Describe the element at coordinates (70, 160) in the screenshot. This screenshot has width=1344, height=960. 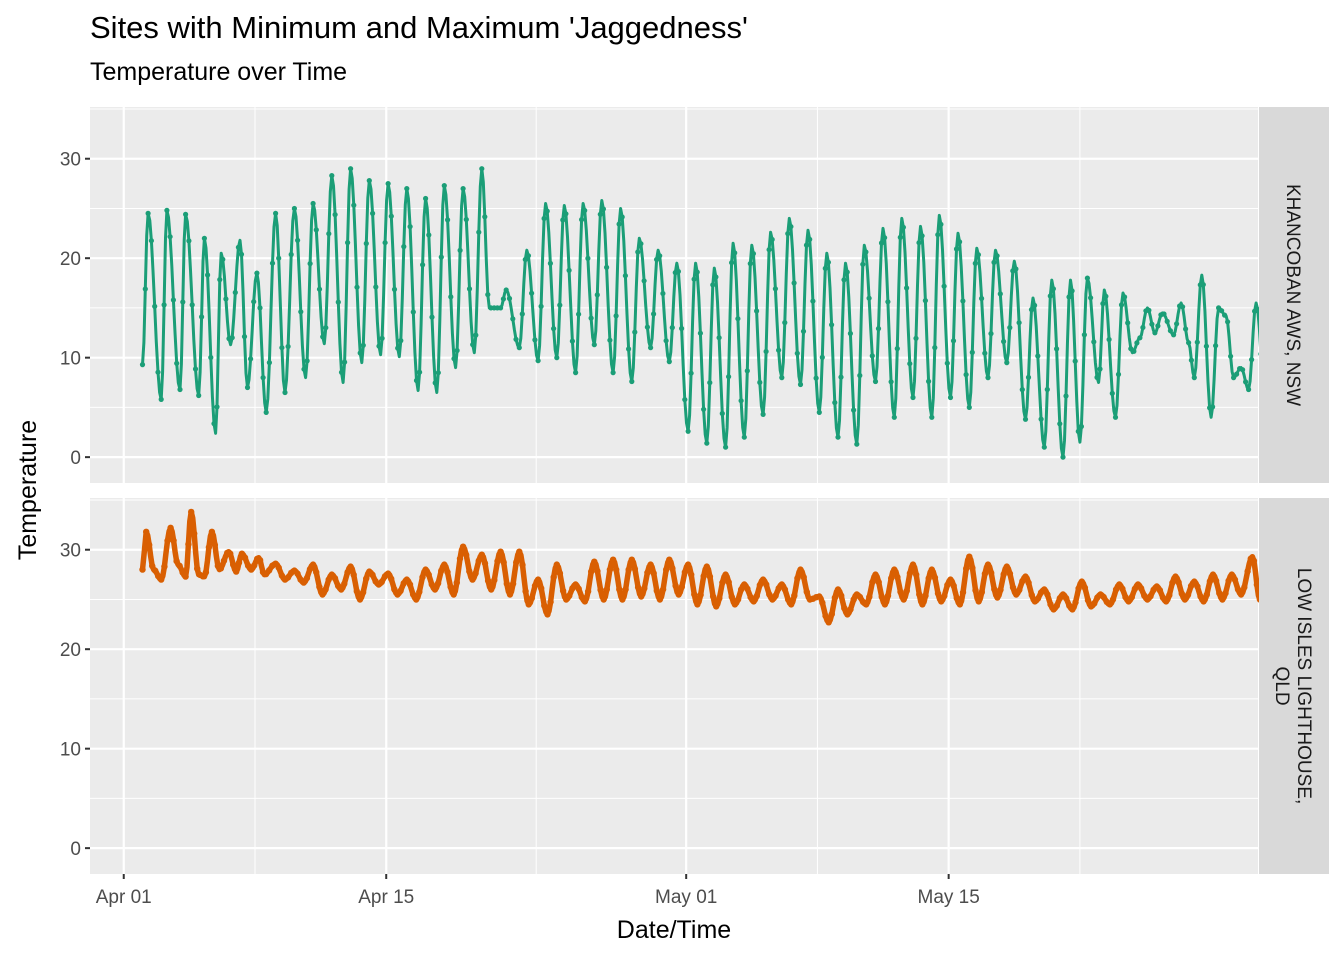
I see `y-tick-label: 30` at that location.